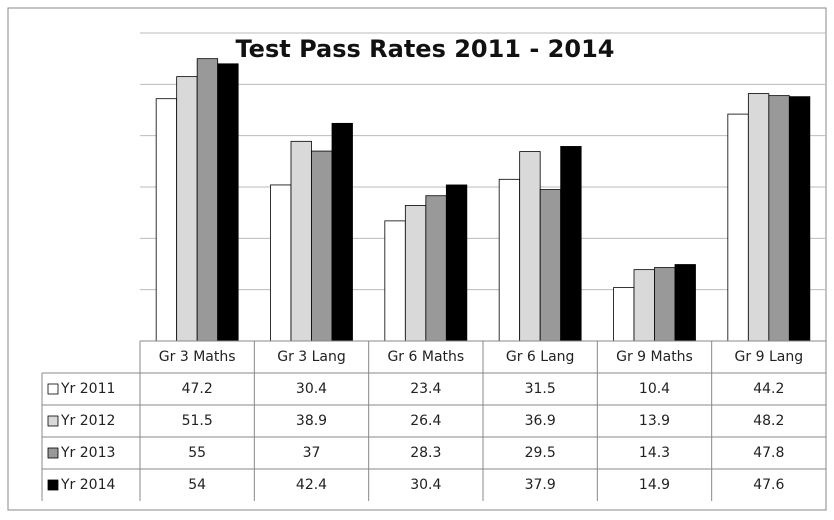  I want to click on table-cell: 37, so click(312, 453).